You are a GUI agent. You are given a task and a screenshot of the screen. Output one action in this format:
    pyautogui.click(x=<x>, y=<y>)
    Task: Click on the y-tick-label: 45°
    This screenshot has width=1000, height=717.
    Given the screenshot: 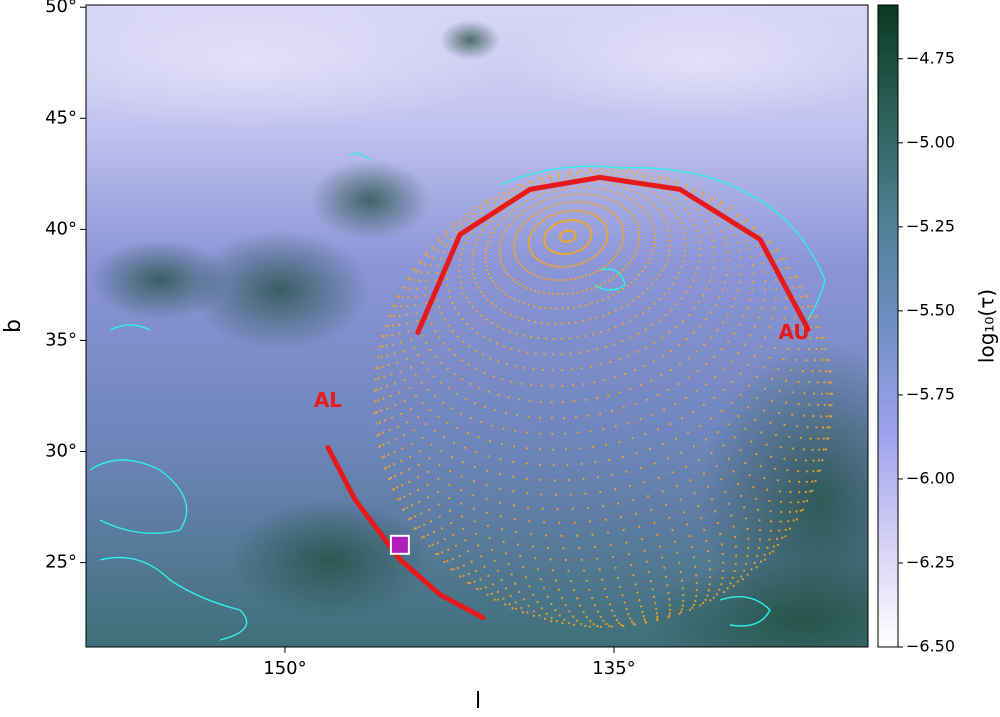 What is the action you would take?
    pyautogui.click(x=61, y=117)
    